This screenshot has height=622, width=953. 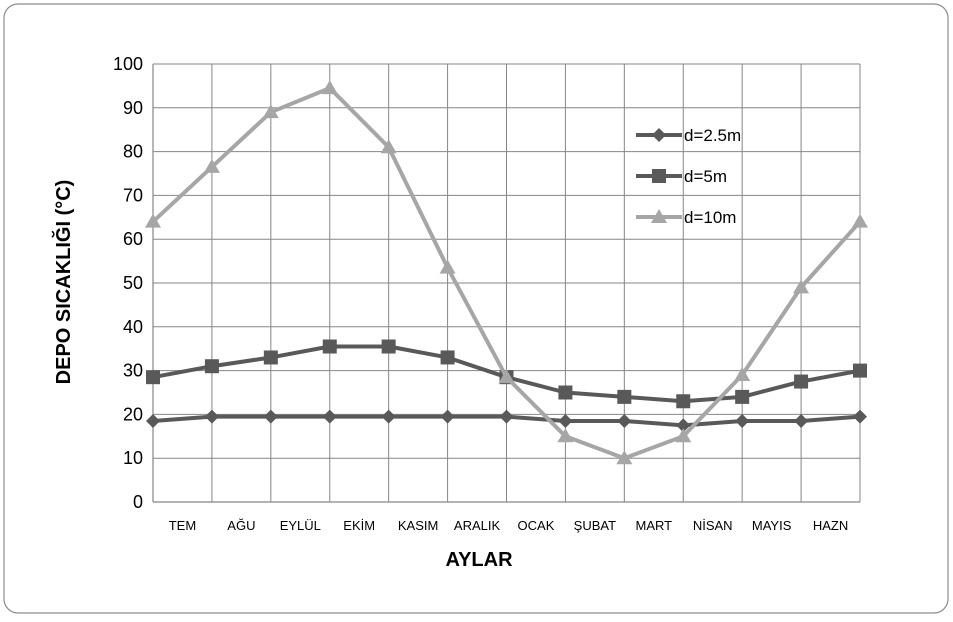 What do you see at coordinates (133, 195) in the screenshot?
I see `y-tick-label: 70` at bounding box center [133, 195].